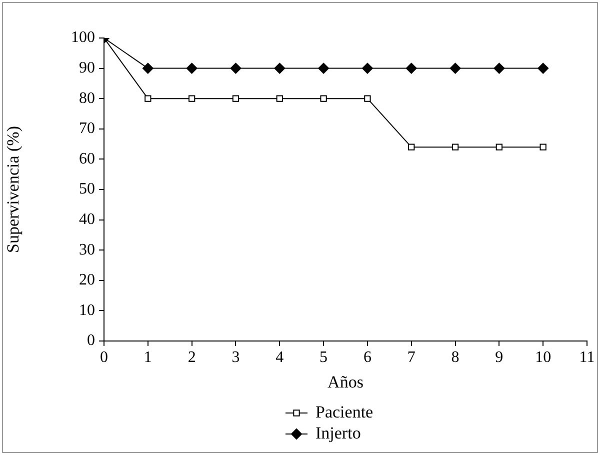 The image size is (600, 455). What do you see at coordinates (499, 357) in the screenshot?
I see `x-tick-label: 9` at bounding box center [499, 357].